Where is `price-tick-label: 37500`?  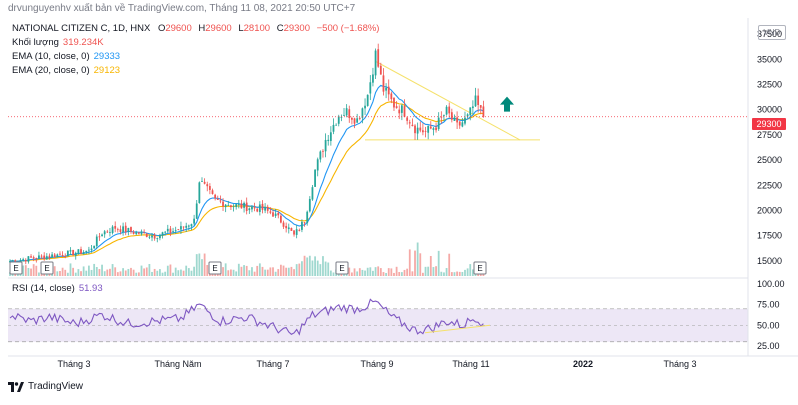 price-tick-label: 37500 is located at coordinates (769, 34).